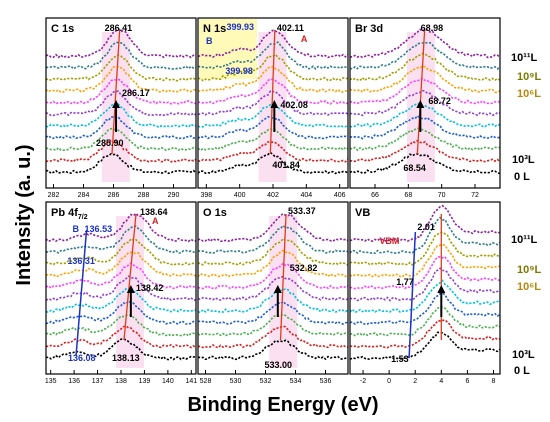  I want to click on x-tick-label: 404, so click(306, 195).